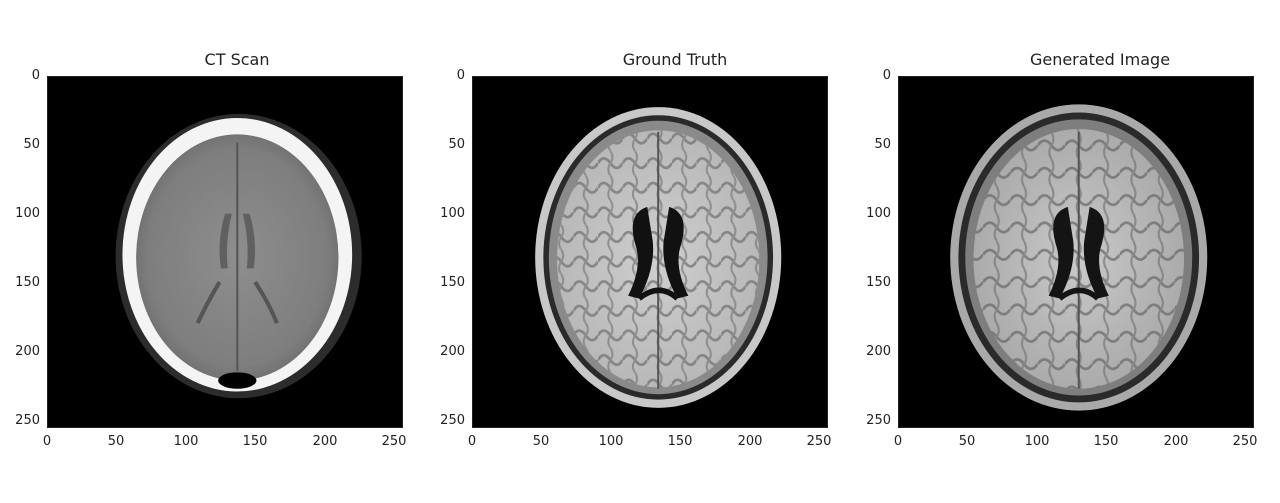  What do you see at coordinates (237, 59) in the screenshot?
I see `panel-title-ct: CT Scan` at bounding box center [237, 59].